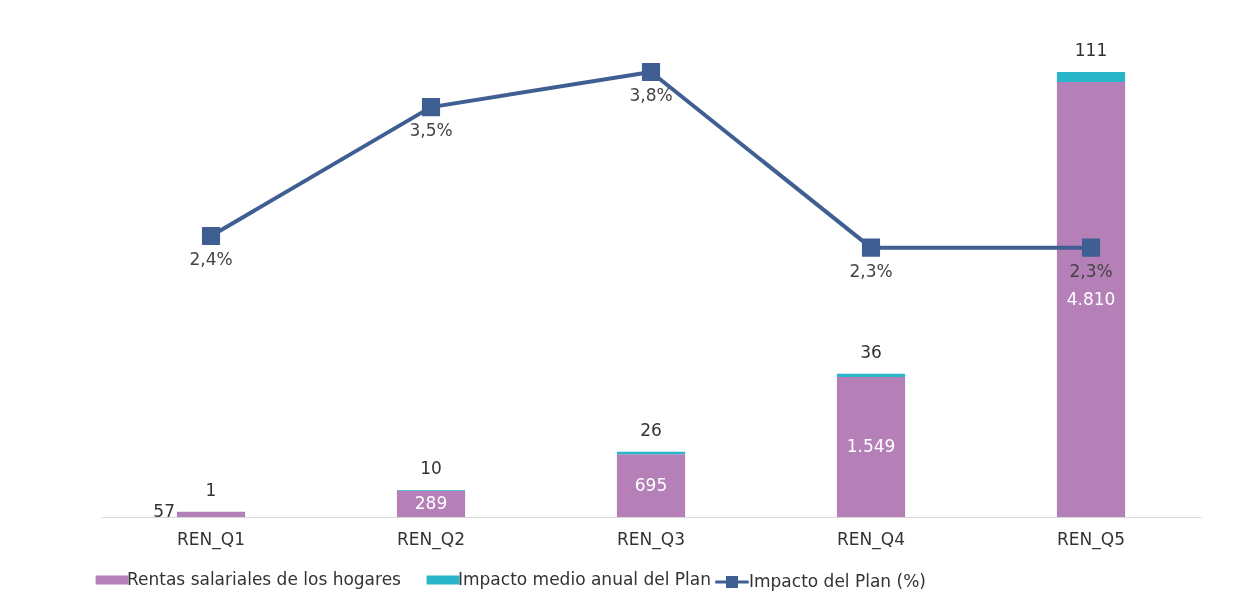  Describe the element at coordinates (651, 95) in the screenshot. I see `data-label: 3,8%` at that location.